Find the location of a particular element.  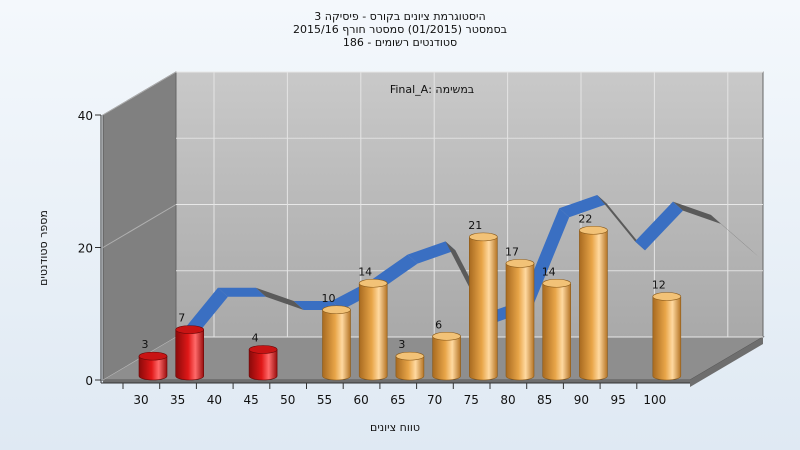

bar-90: 22 is located at coordinates (593, 296).